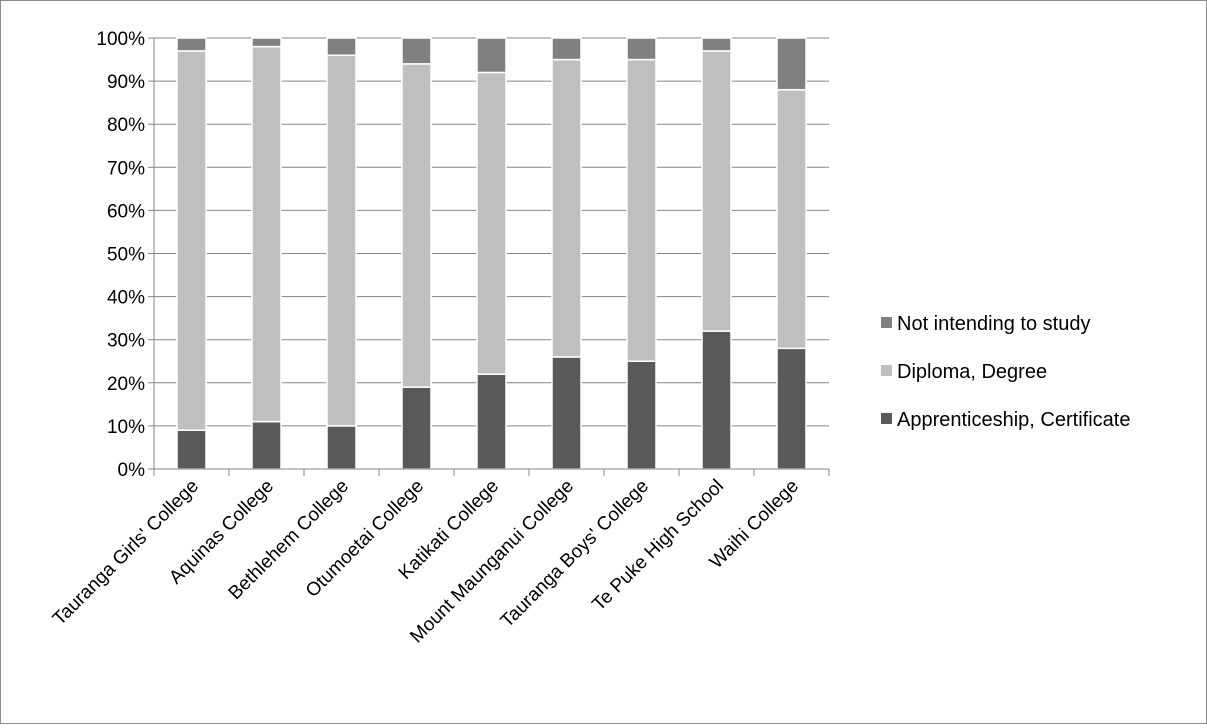 Image resolution: width=1207 pixels, height=728 pixels. What do you see at coordinates (126, 82) in the screenshot?
I see `y-tick-label: 90%` at bounding box center [126, 82].